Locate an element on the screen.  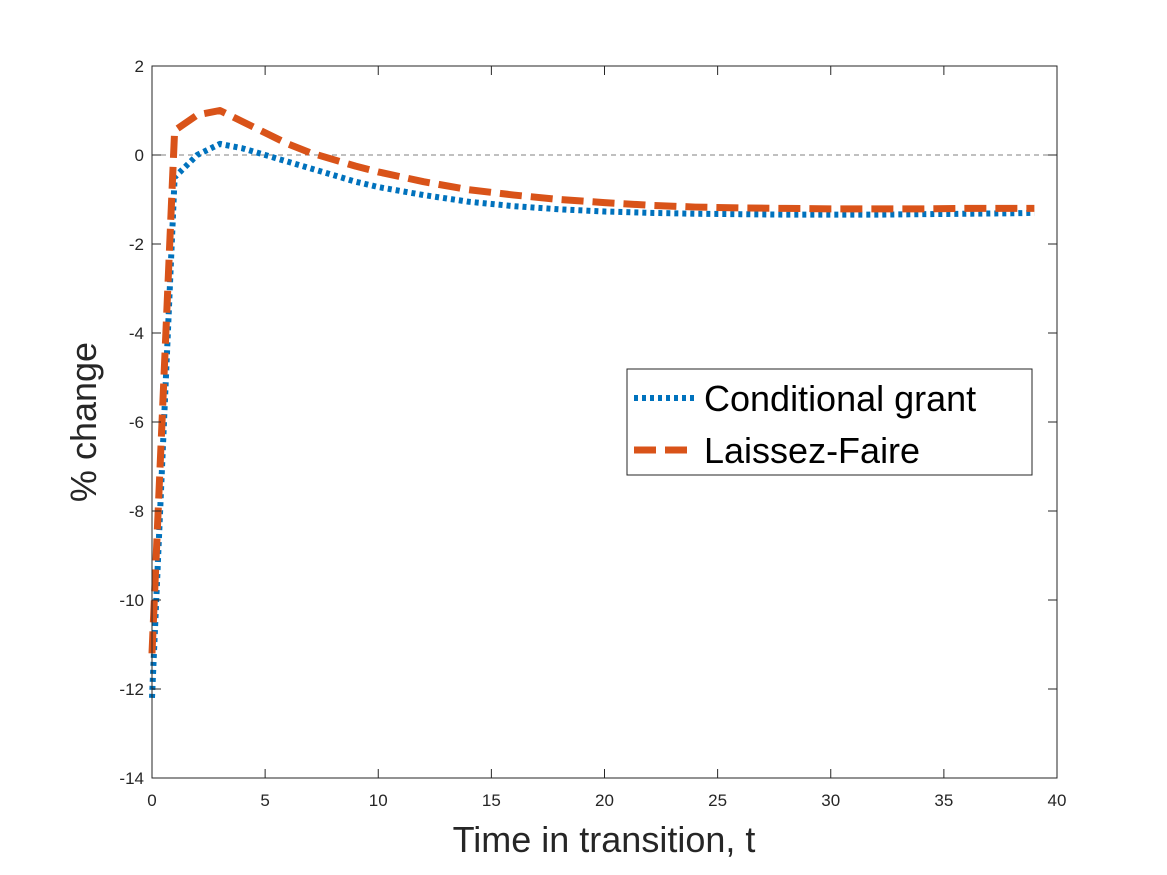
y-tick-label: -14 is located at coordinates (131, 778).